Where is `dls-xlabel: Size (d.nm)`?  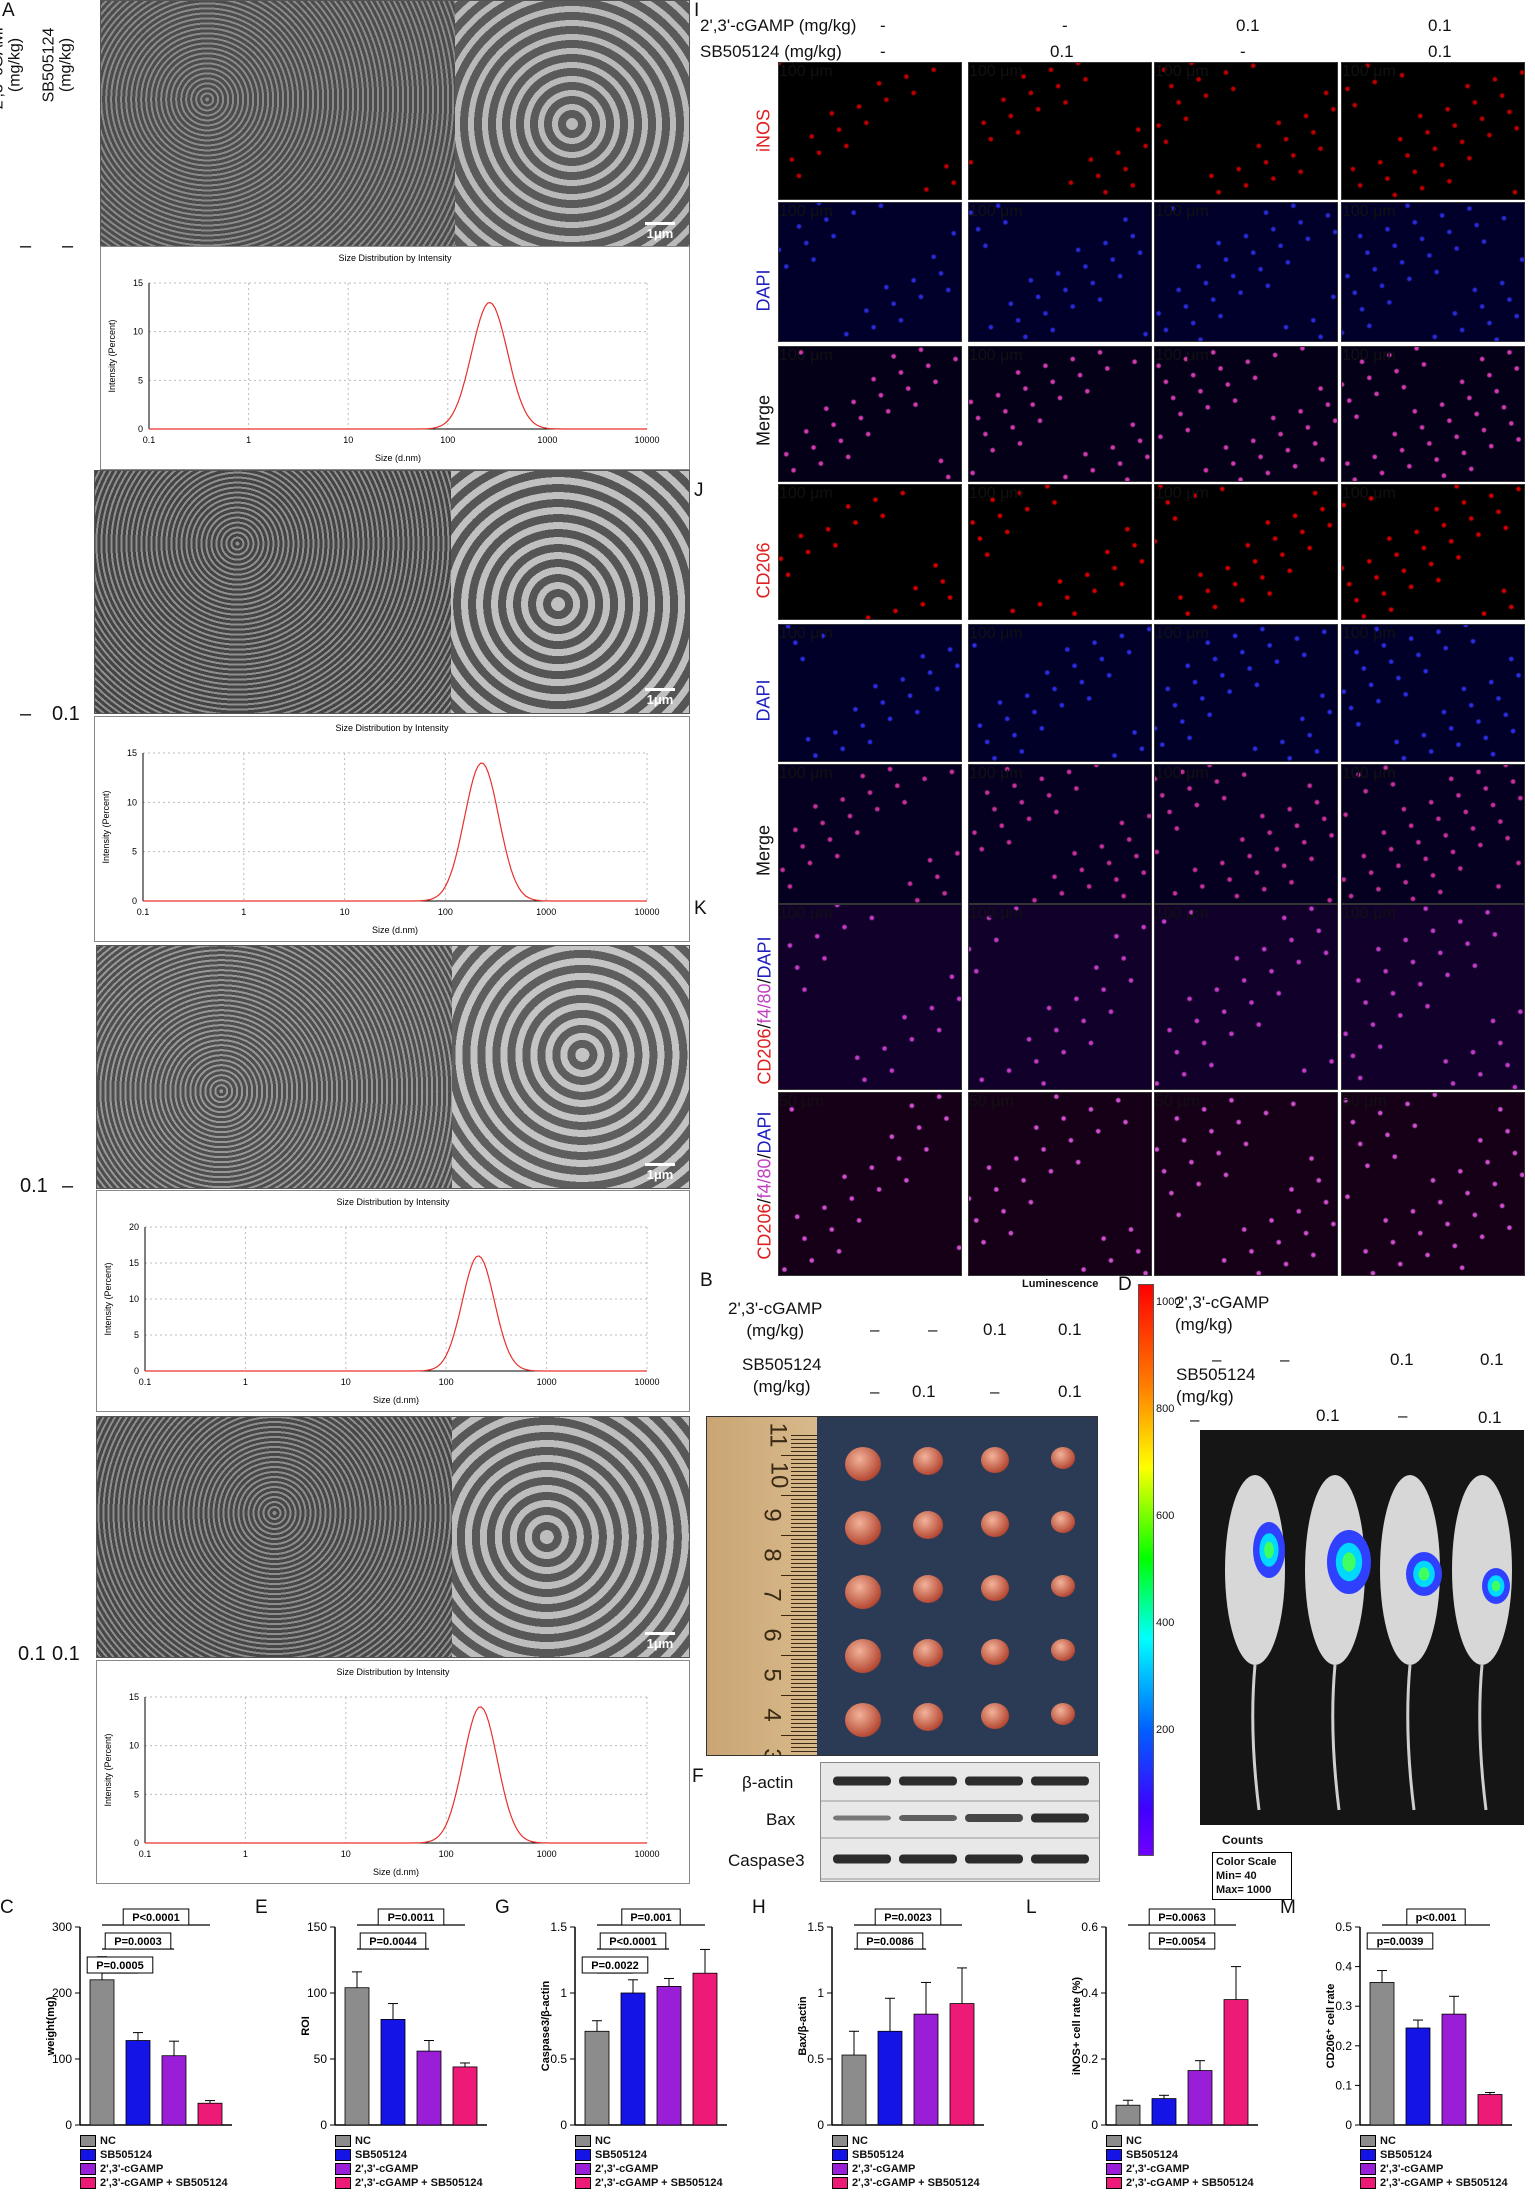
dls-xlabel: Size (d.nm) is located at coordinates (396, 1400).